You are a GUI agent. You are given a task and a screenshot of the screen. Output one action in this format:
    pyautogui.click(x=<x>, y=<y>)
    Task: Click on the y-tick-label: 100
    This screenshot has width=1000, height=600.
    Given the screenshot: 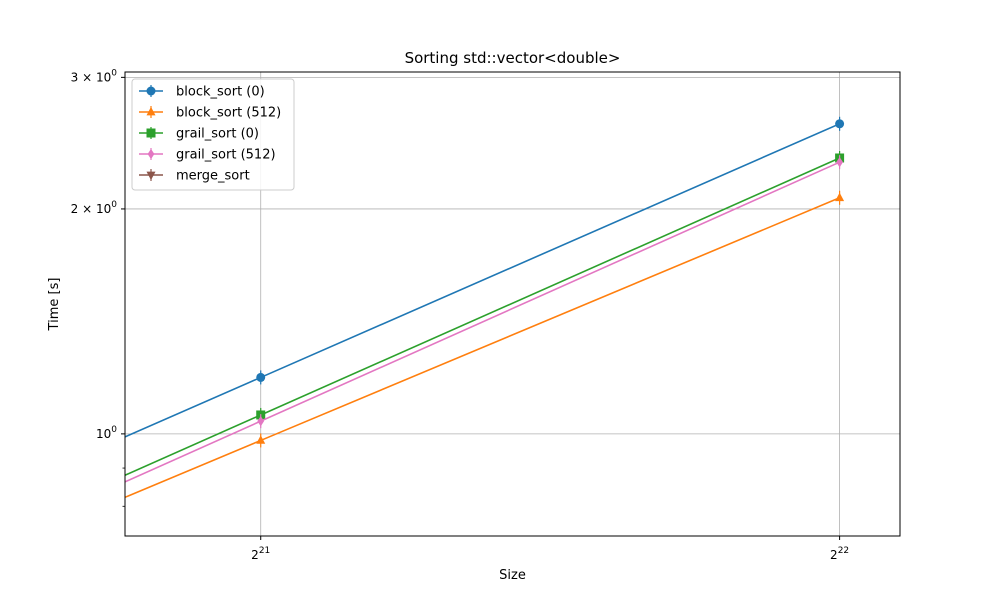 What is the action you would take?
    pyautogui.click(x=106, y=433)
    